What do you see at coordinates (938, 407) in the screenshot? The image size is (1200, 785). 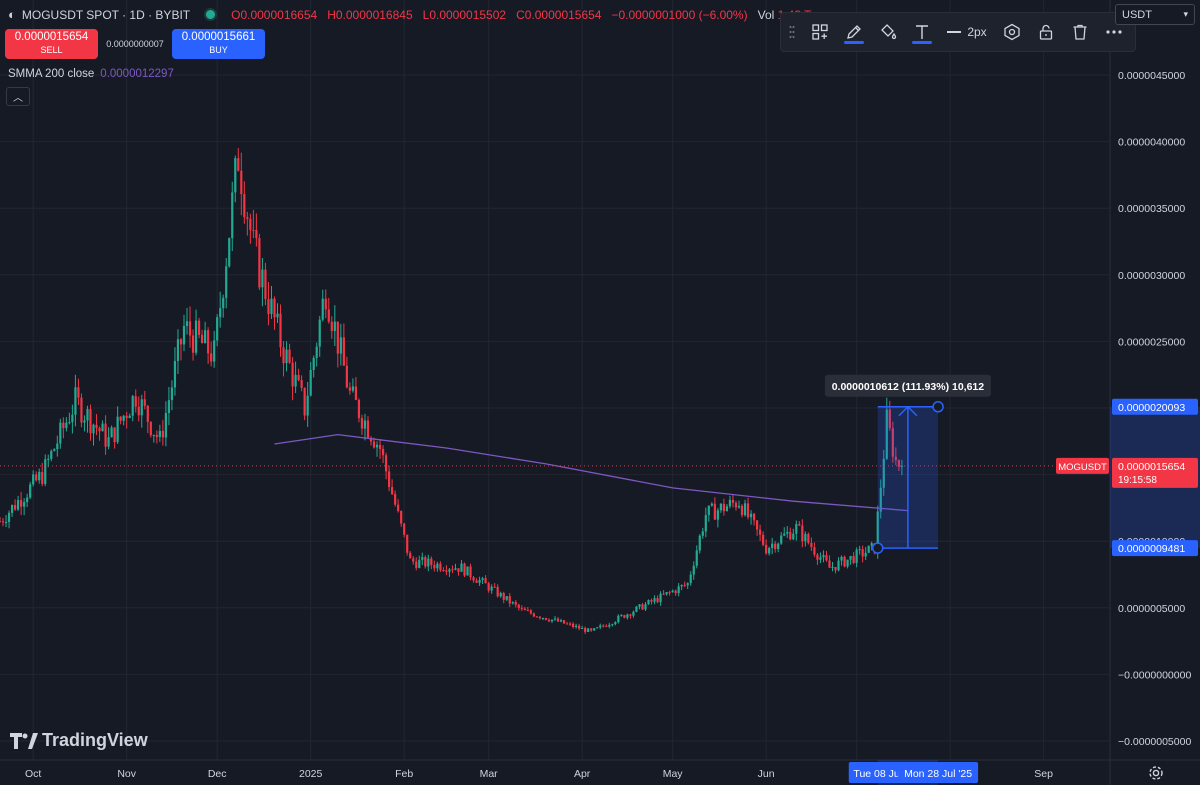 I see `measure-handle-end` at bounding box center [938, 407].